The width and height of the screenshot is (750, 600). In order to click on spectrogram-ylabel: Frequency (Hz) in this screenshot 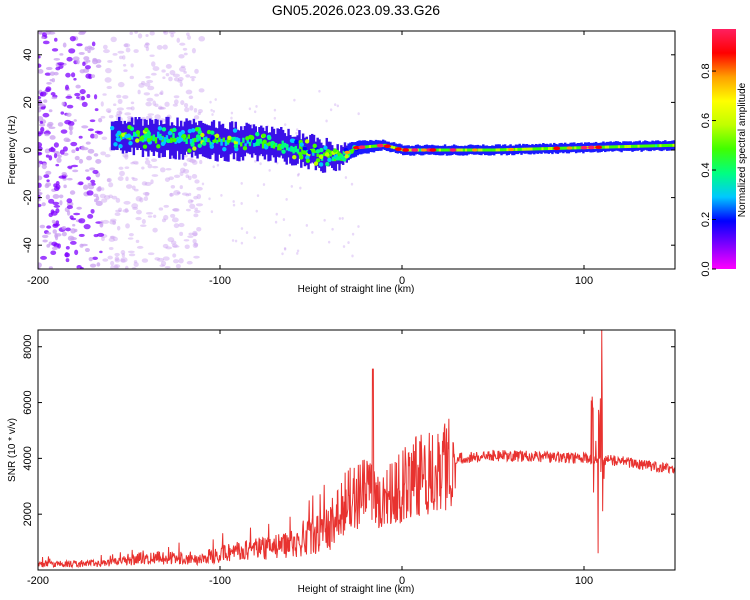, I will do `click(12, 150)`.